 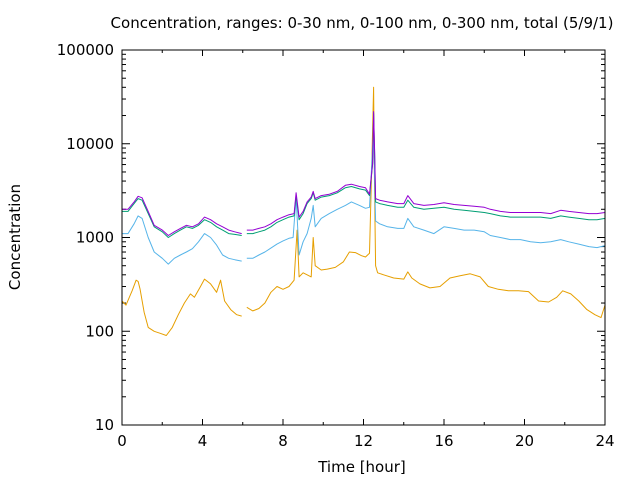 I want to click on x-tick-label: 12, so click(x=363, y=441).